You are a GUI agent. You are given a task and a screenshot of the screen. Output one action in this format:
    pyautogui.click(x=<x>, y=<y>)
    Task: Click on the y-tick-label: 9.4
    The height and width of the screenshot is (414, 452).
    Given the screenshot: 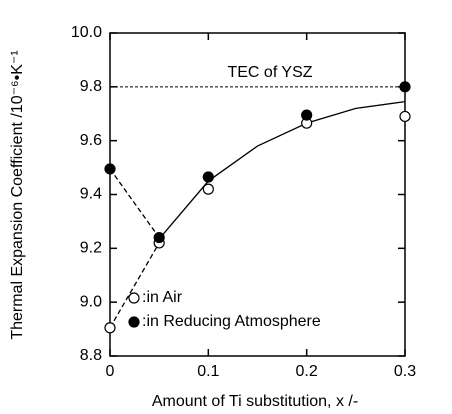 What is the action you would take?
    pyautogui.click(x=91, y=194)
    